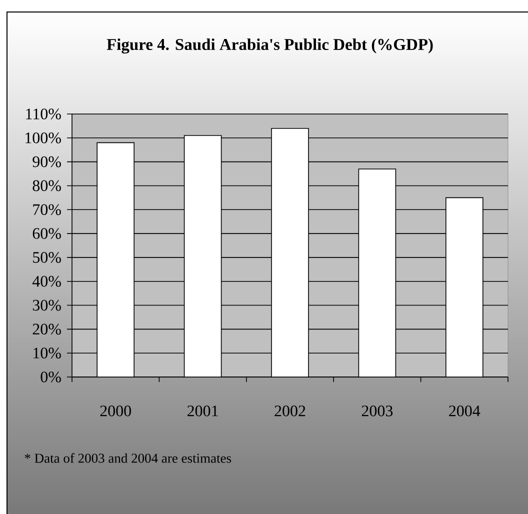 This screenshot has width=528, height=514. What do you see at coordinates (46, 186) in the screenshot?
I see `y-tick-label: 80%` at bounding box center [46, 186].